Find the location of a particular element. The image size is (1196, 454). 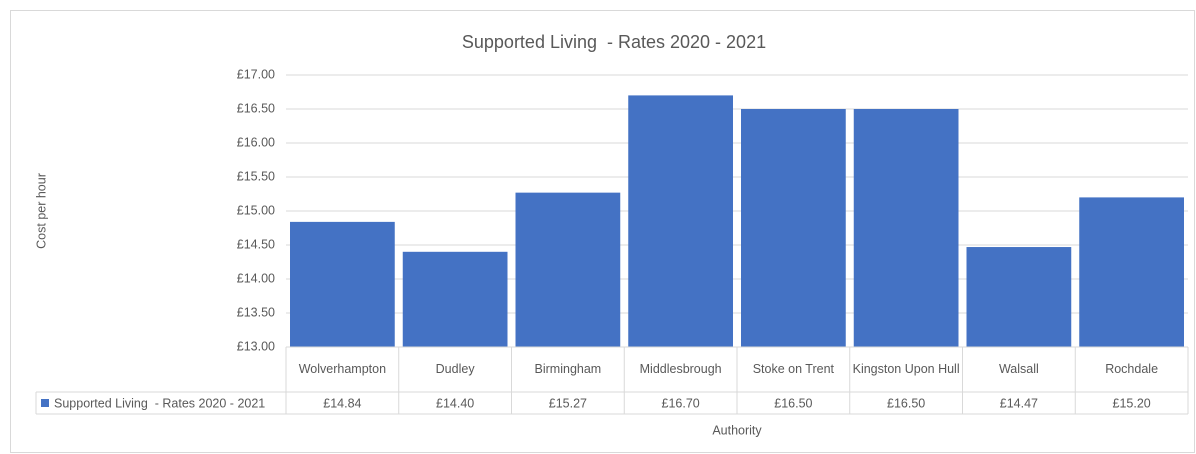

category-cell: Middlesbrough is located at coordinates (680, 369).